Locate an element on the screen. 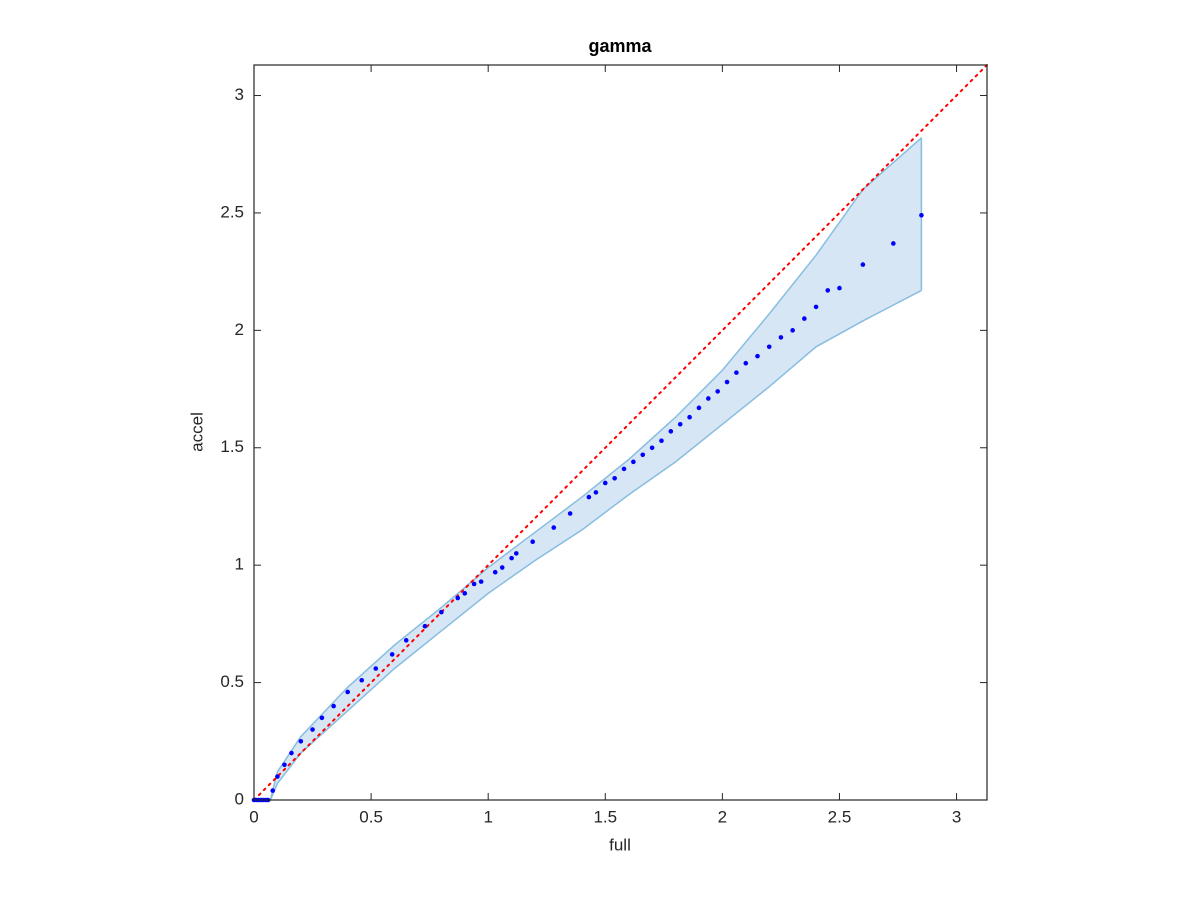 This screenshot has width=1200, height=900. y-tick-label: 0 is located at coordinates (239, 798).